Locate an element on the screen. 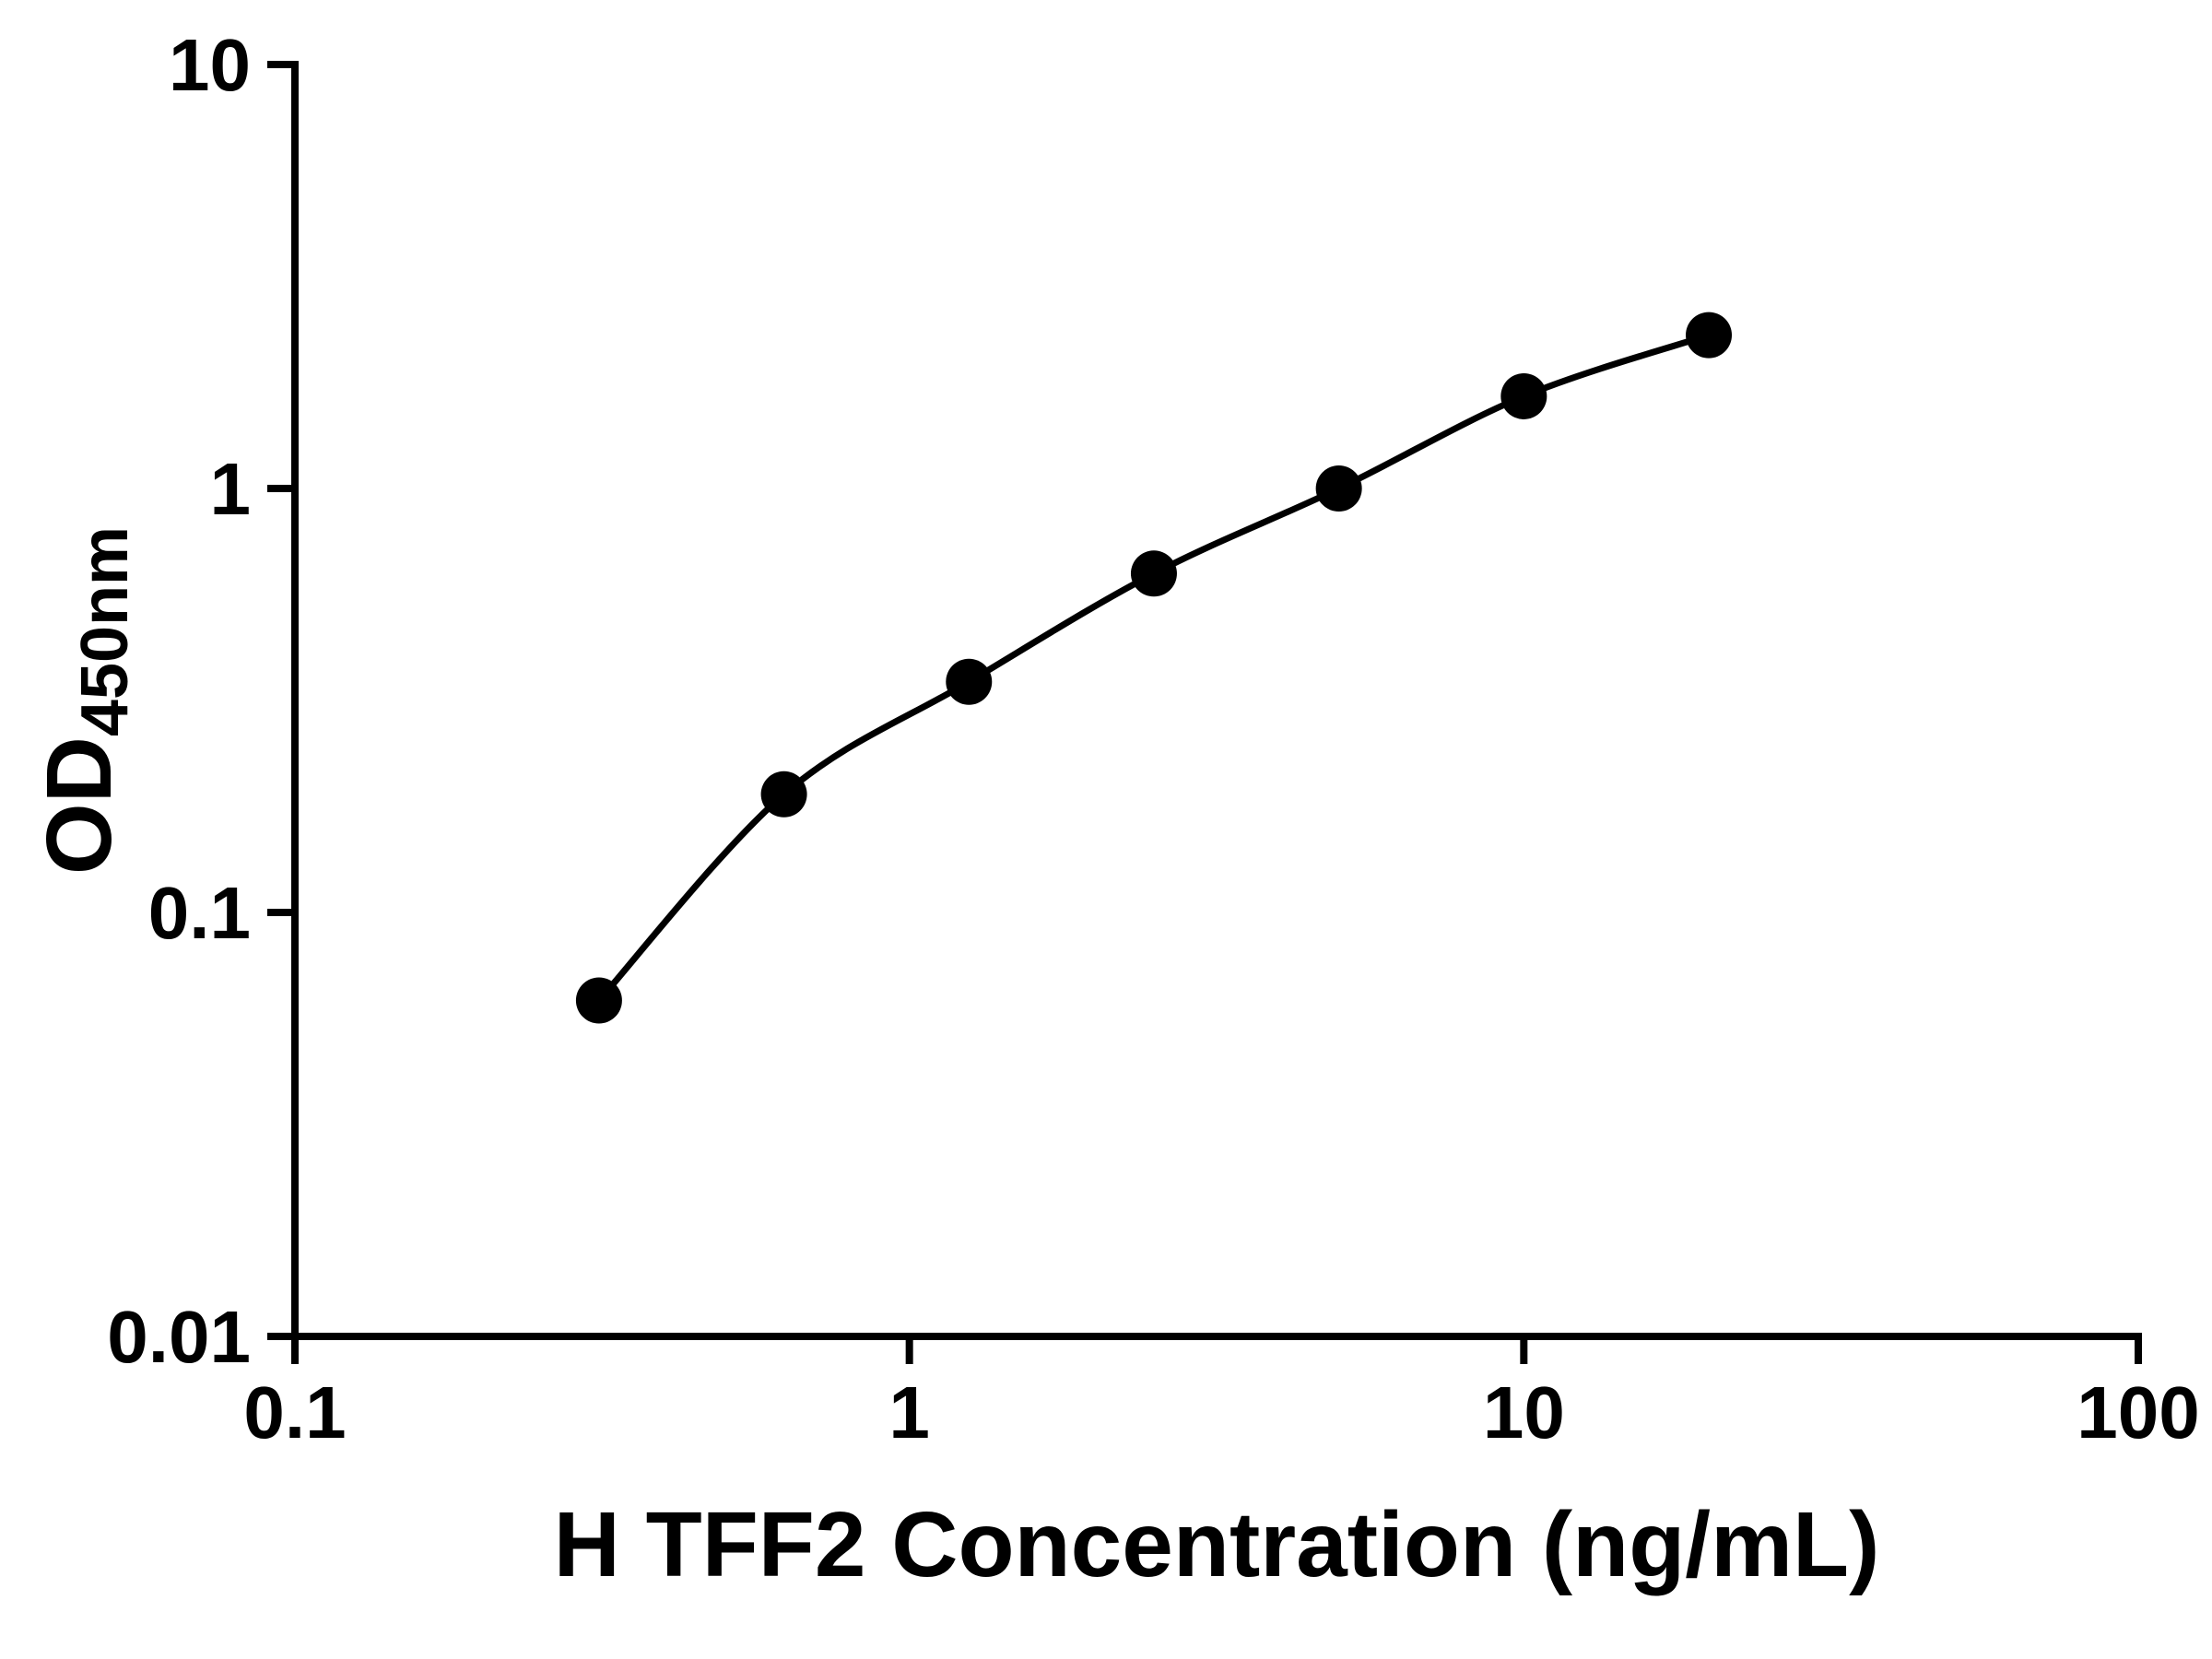 The height and width of the screenshot is (1659, 2212). y-axis-title: OD450nm is located at coordinates (85, 700).